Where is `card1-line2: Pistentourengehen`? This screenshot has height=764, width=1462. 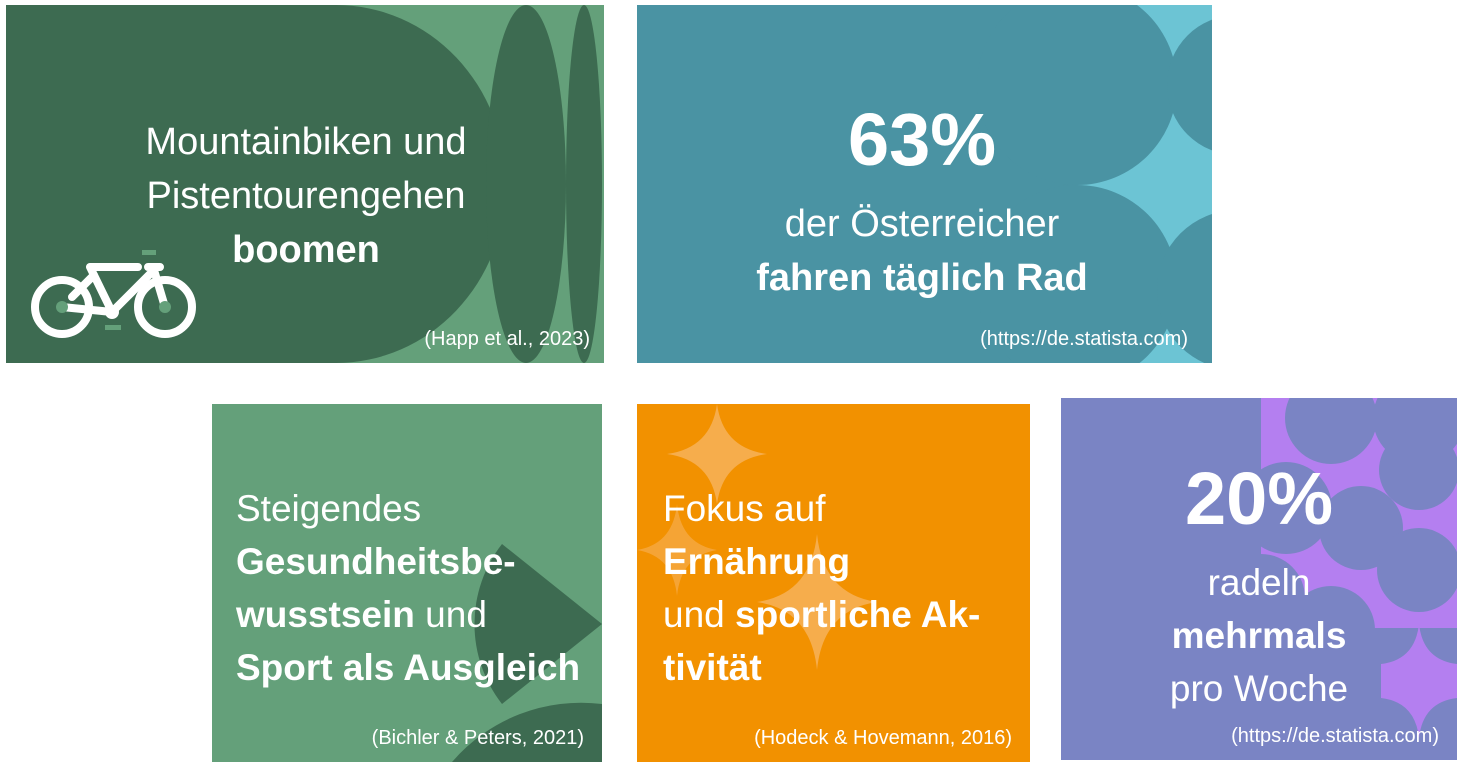
card1-line2: Pistentourengehen is located at coordinates (306, 196).